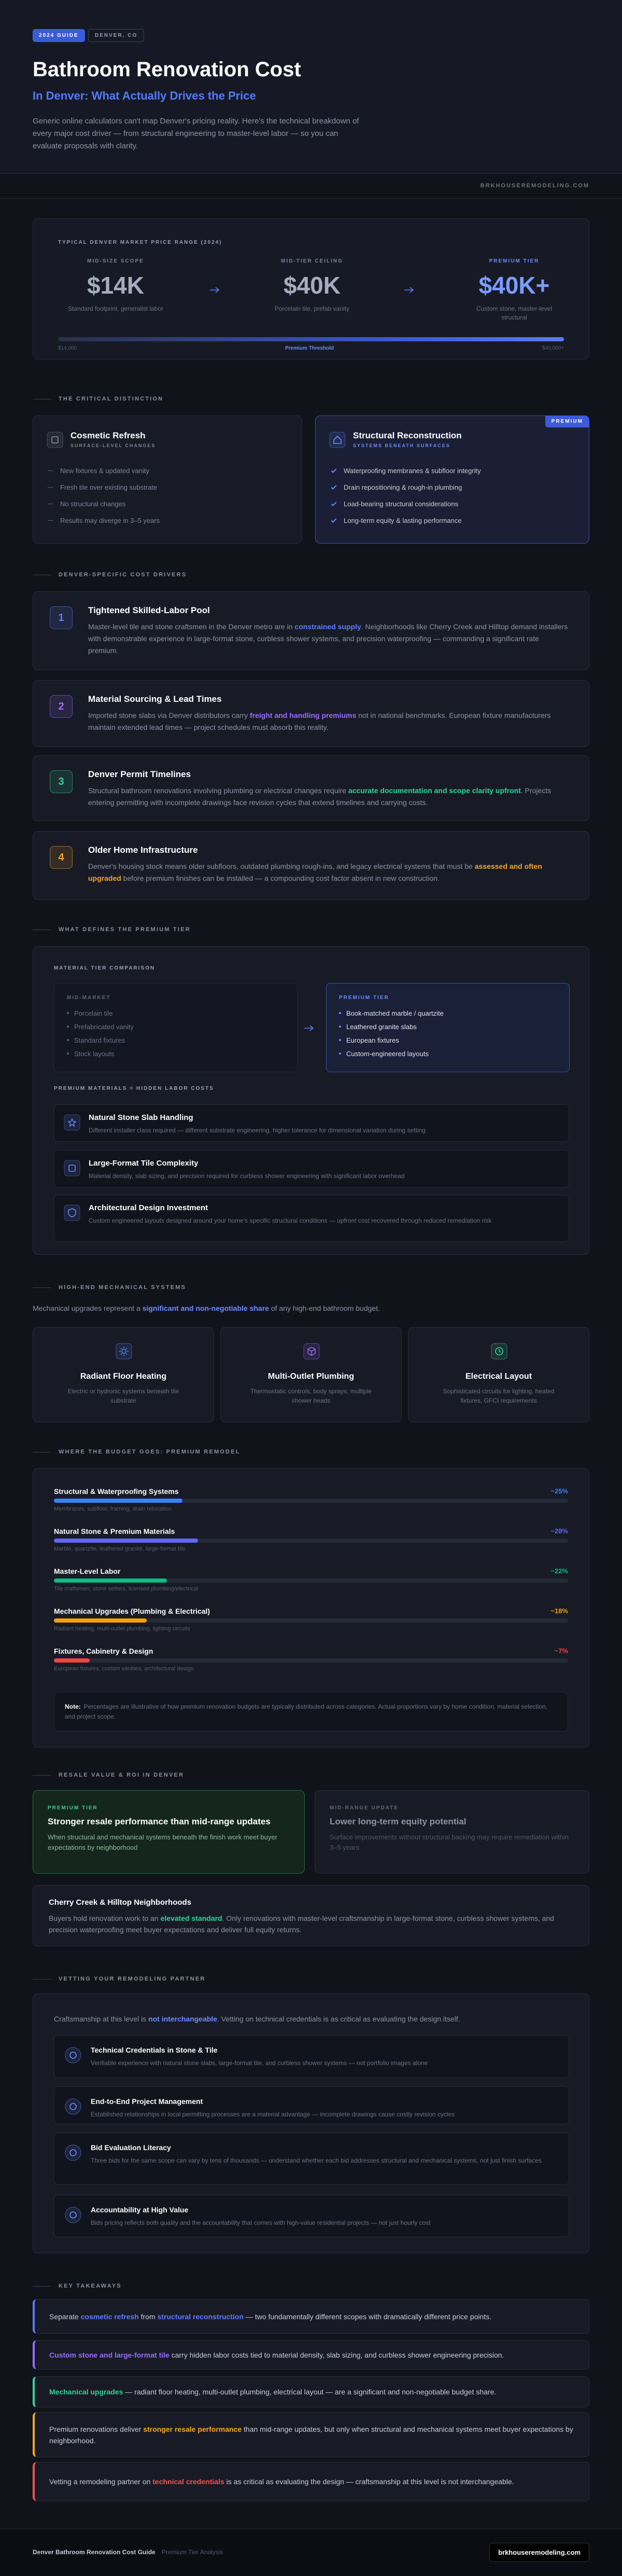 This screenshot has height=2576, width=622. What do you see at coordinates (154, 2050) in the screenshot?
I see `item-title: Technical Credentials in Stone & Tile` at bounding box center [154, 2050].